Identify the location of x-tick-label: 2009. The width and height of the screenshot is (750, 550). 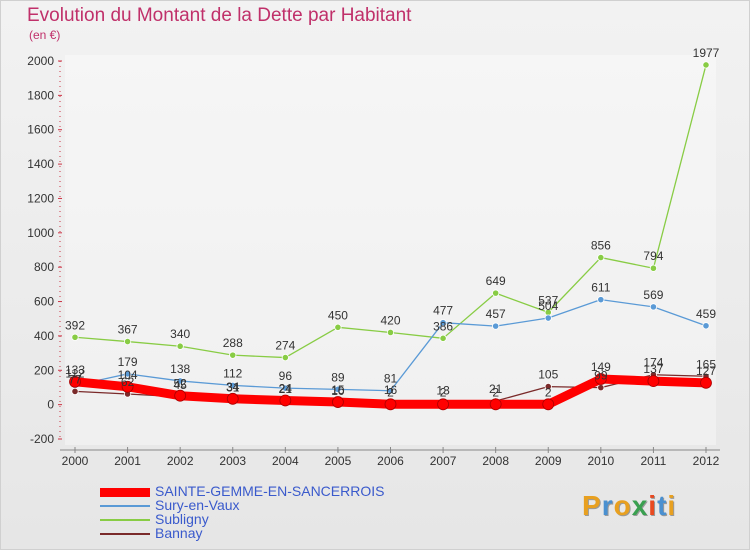
(548, 461).